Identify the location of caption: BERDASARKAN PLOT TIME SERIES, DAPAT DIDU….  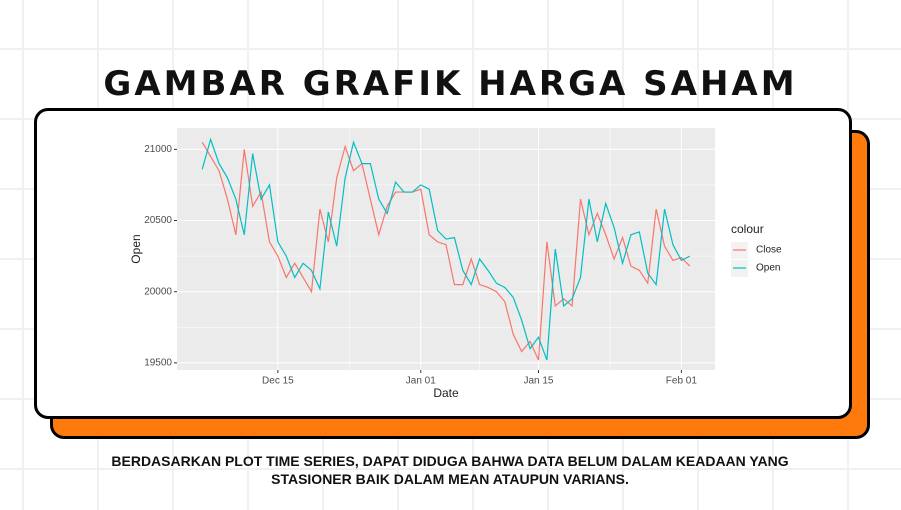
(450, 470).